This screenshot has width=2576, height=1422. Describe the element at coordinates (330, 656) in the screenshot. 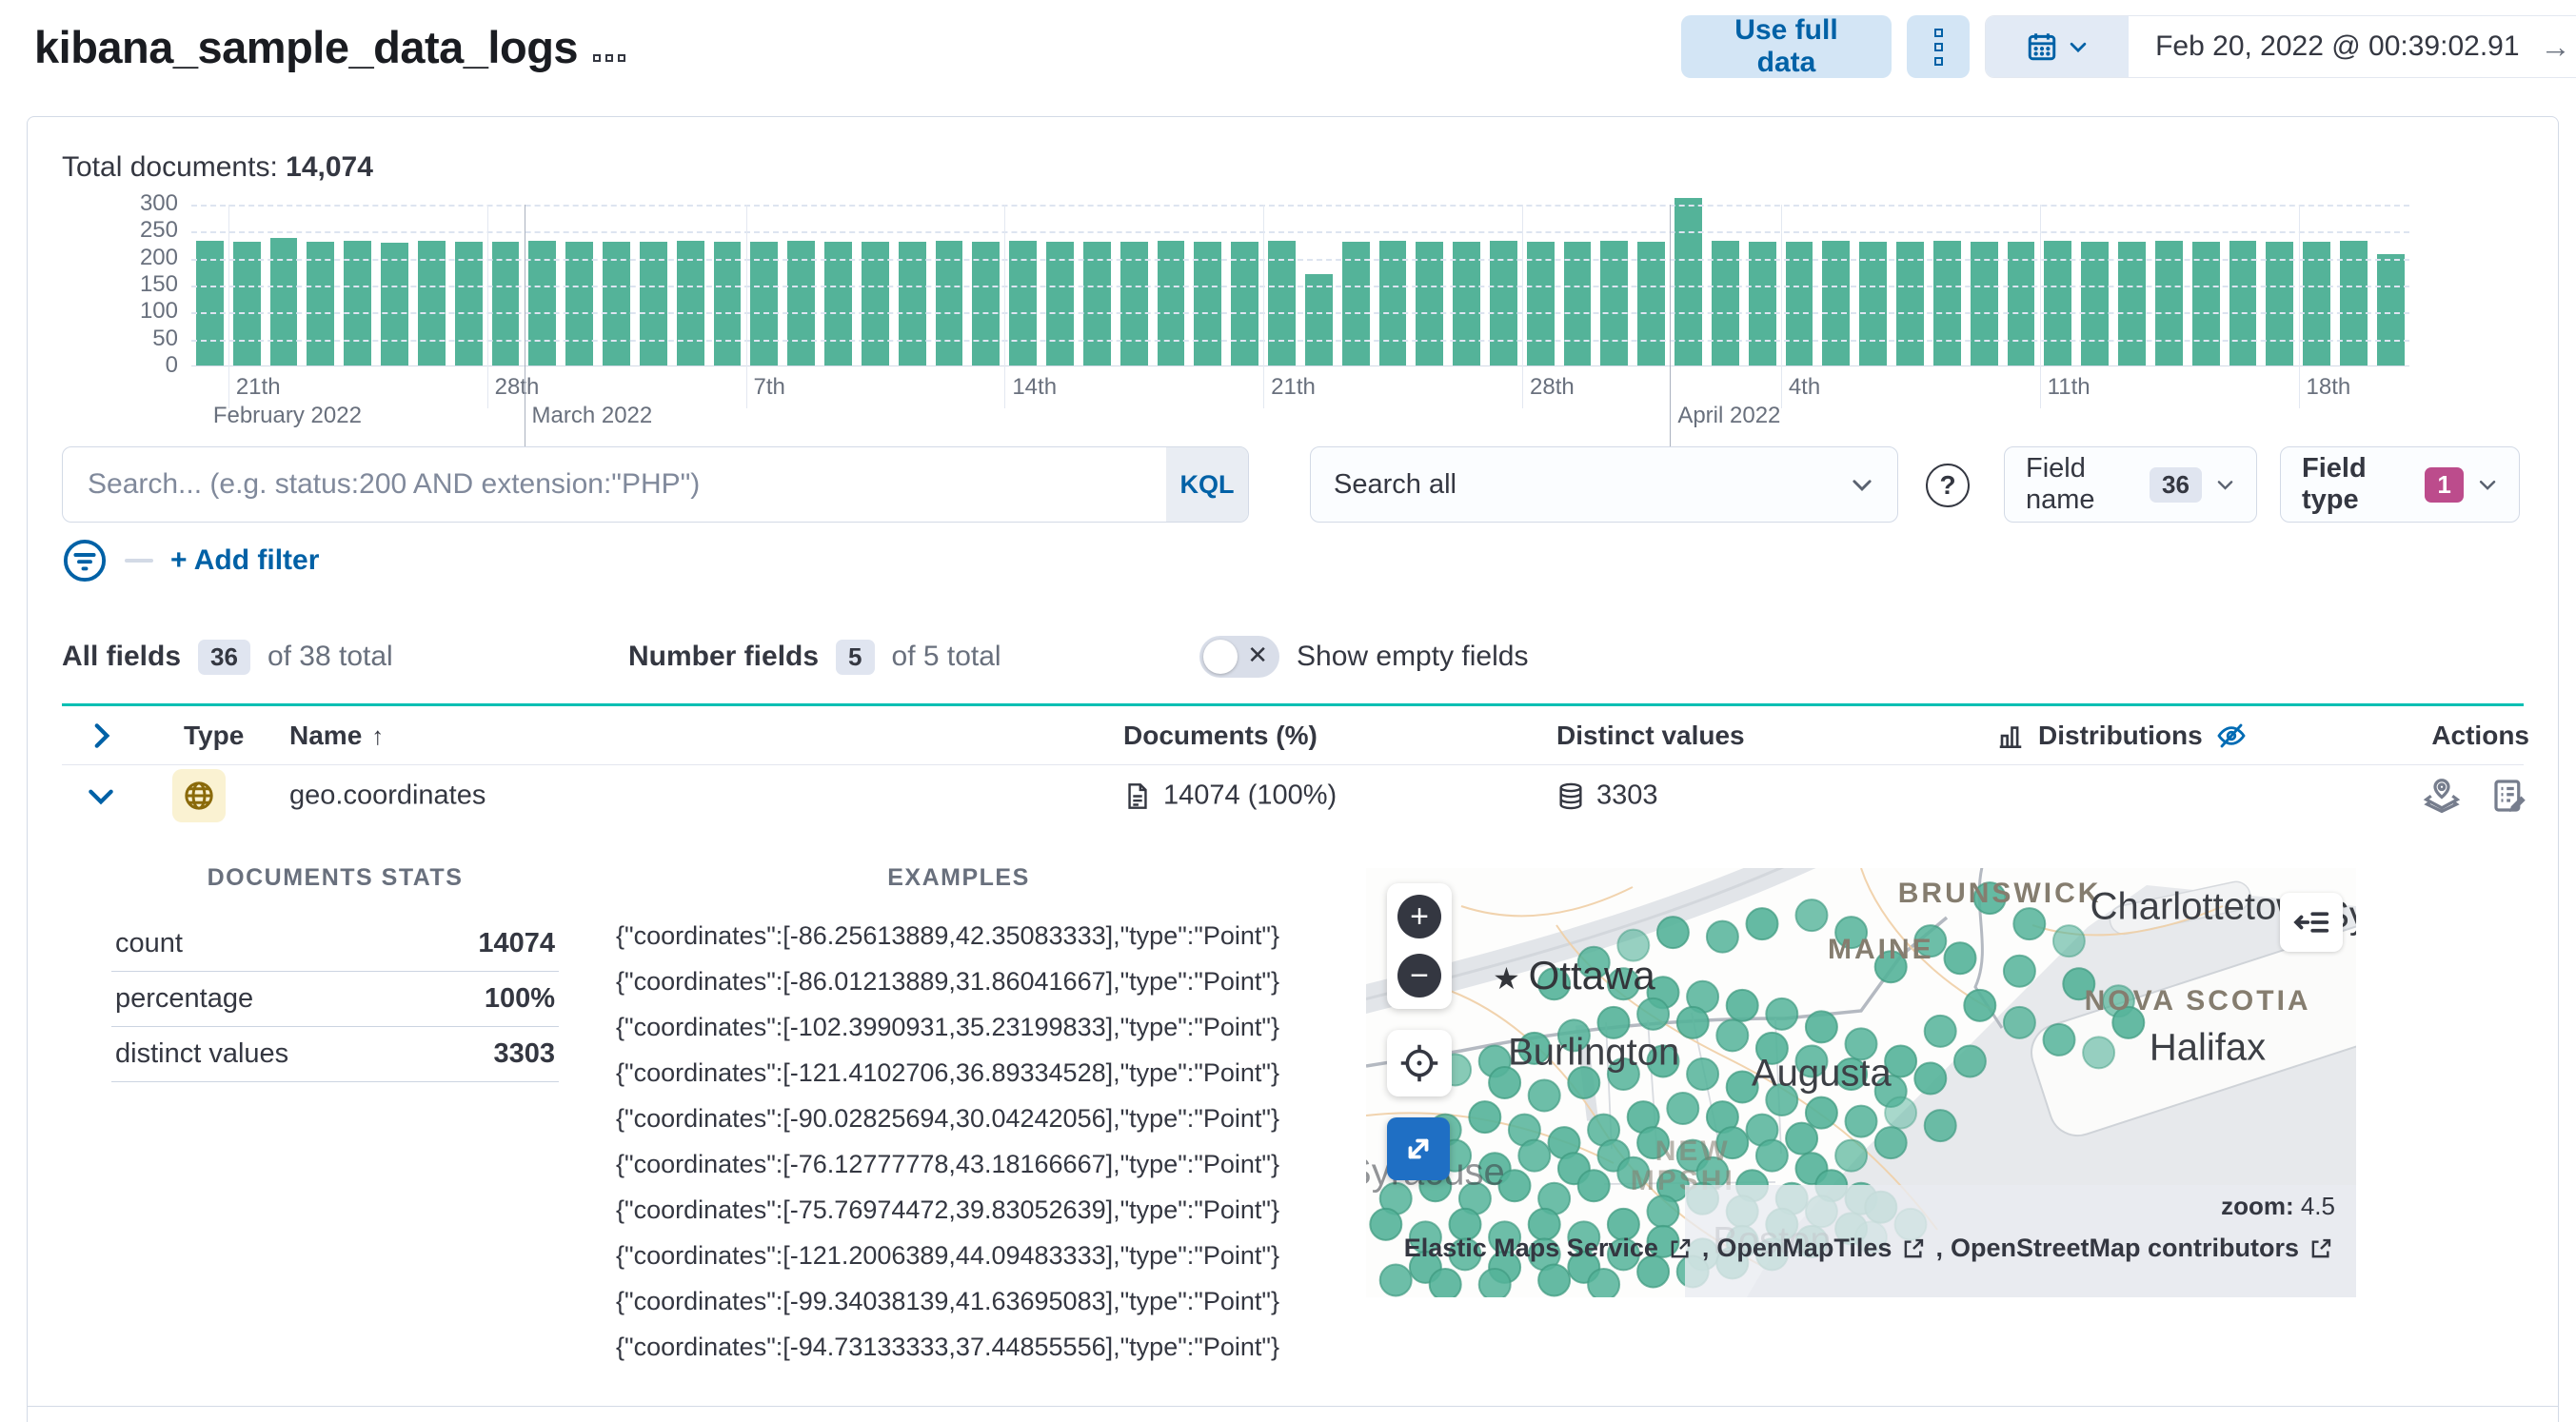

I see `all-fields-total: of 38 total` at that location.